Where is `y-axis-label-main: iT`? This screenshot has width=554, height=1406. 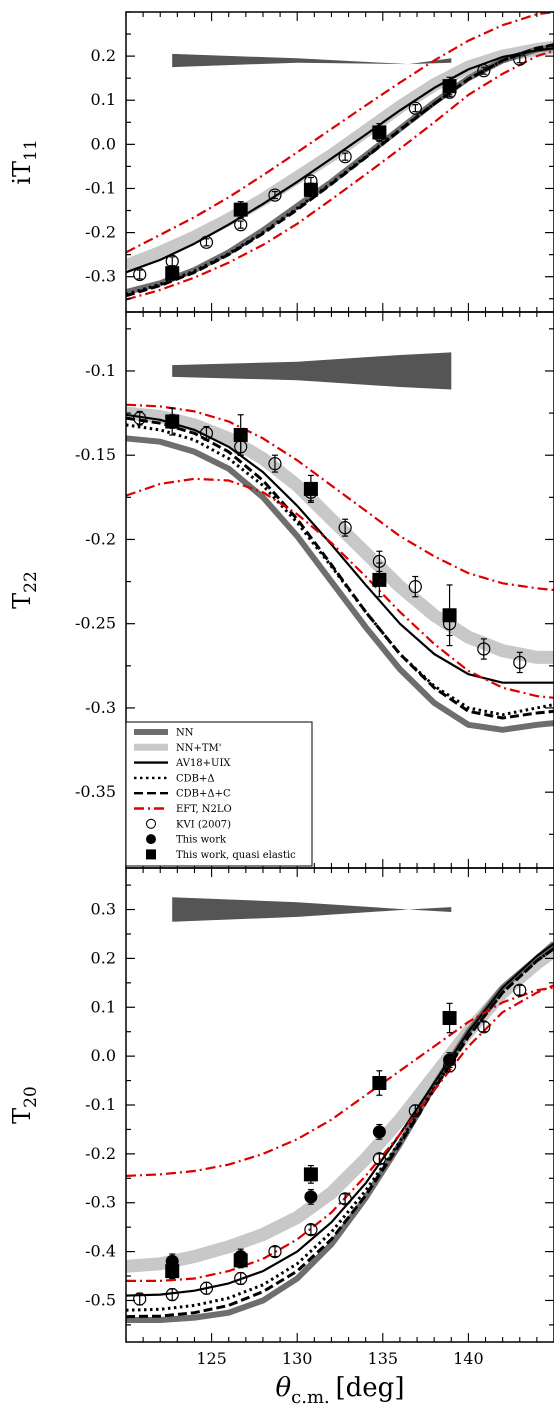
y-axis-label-main: iT is located at coordinates (22, 173).